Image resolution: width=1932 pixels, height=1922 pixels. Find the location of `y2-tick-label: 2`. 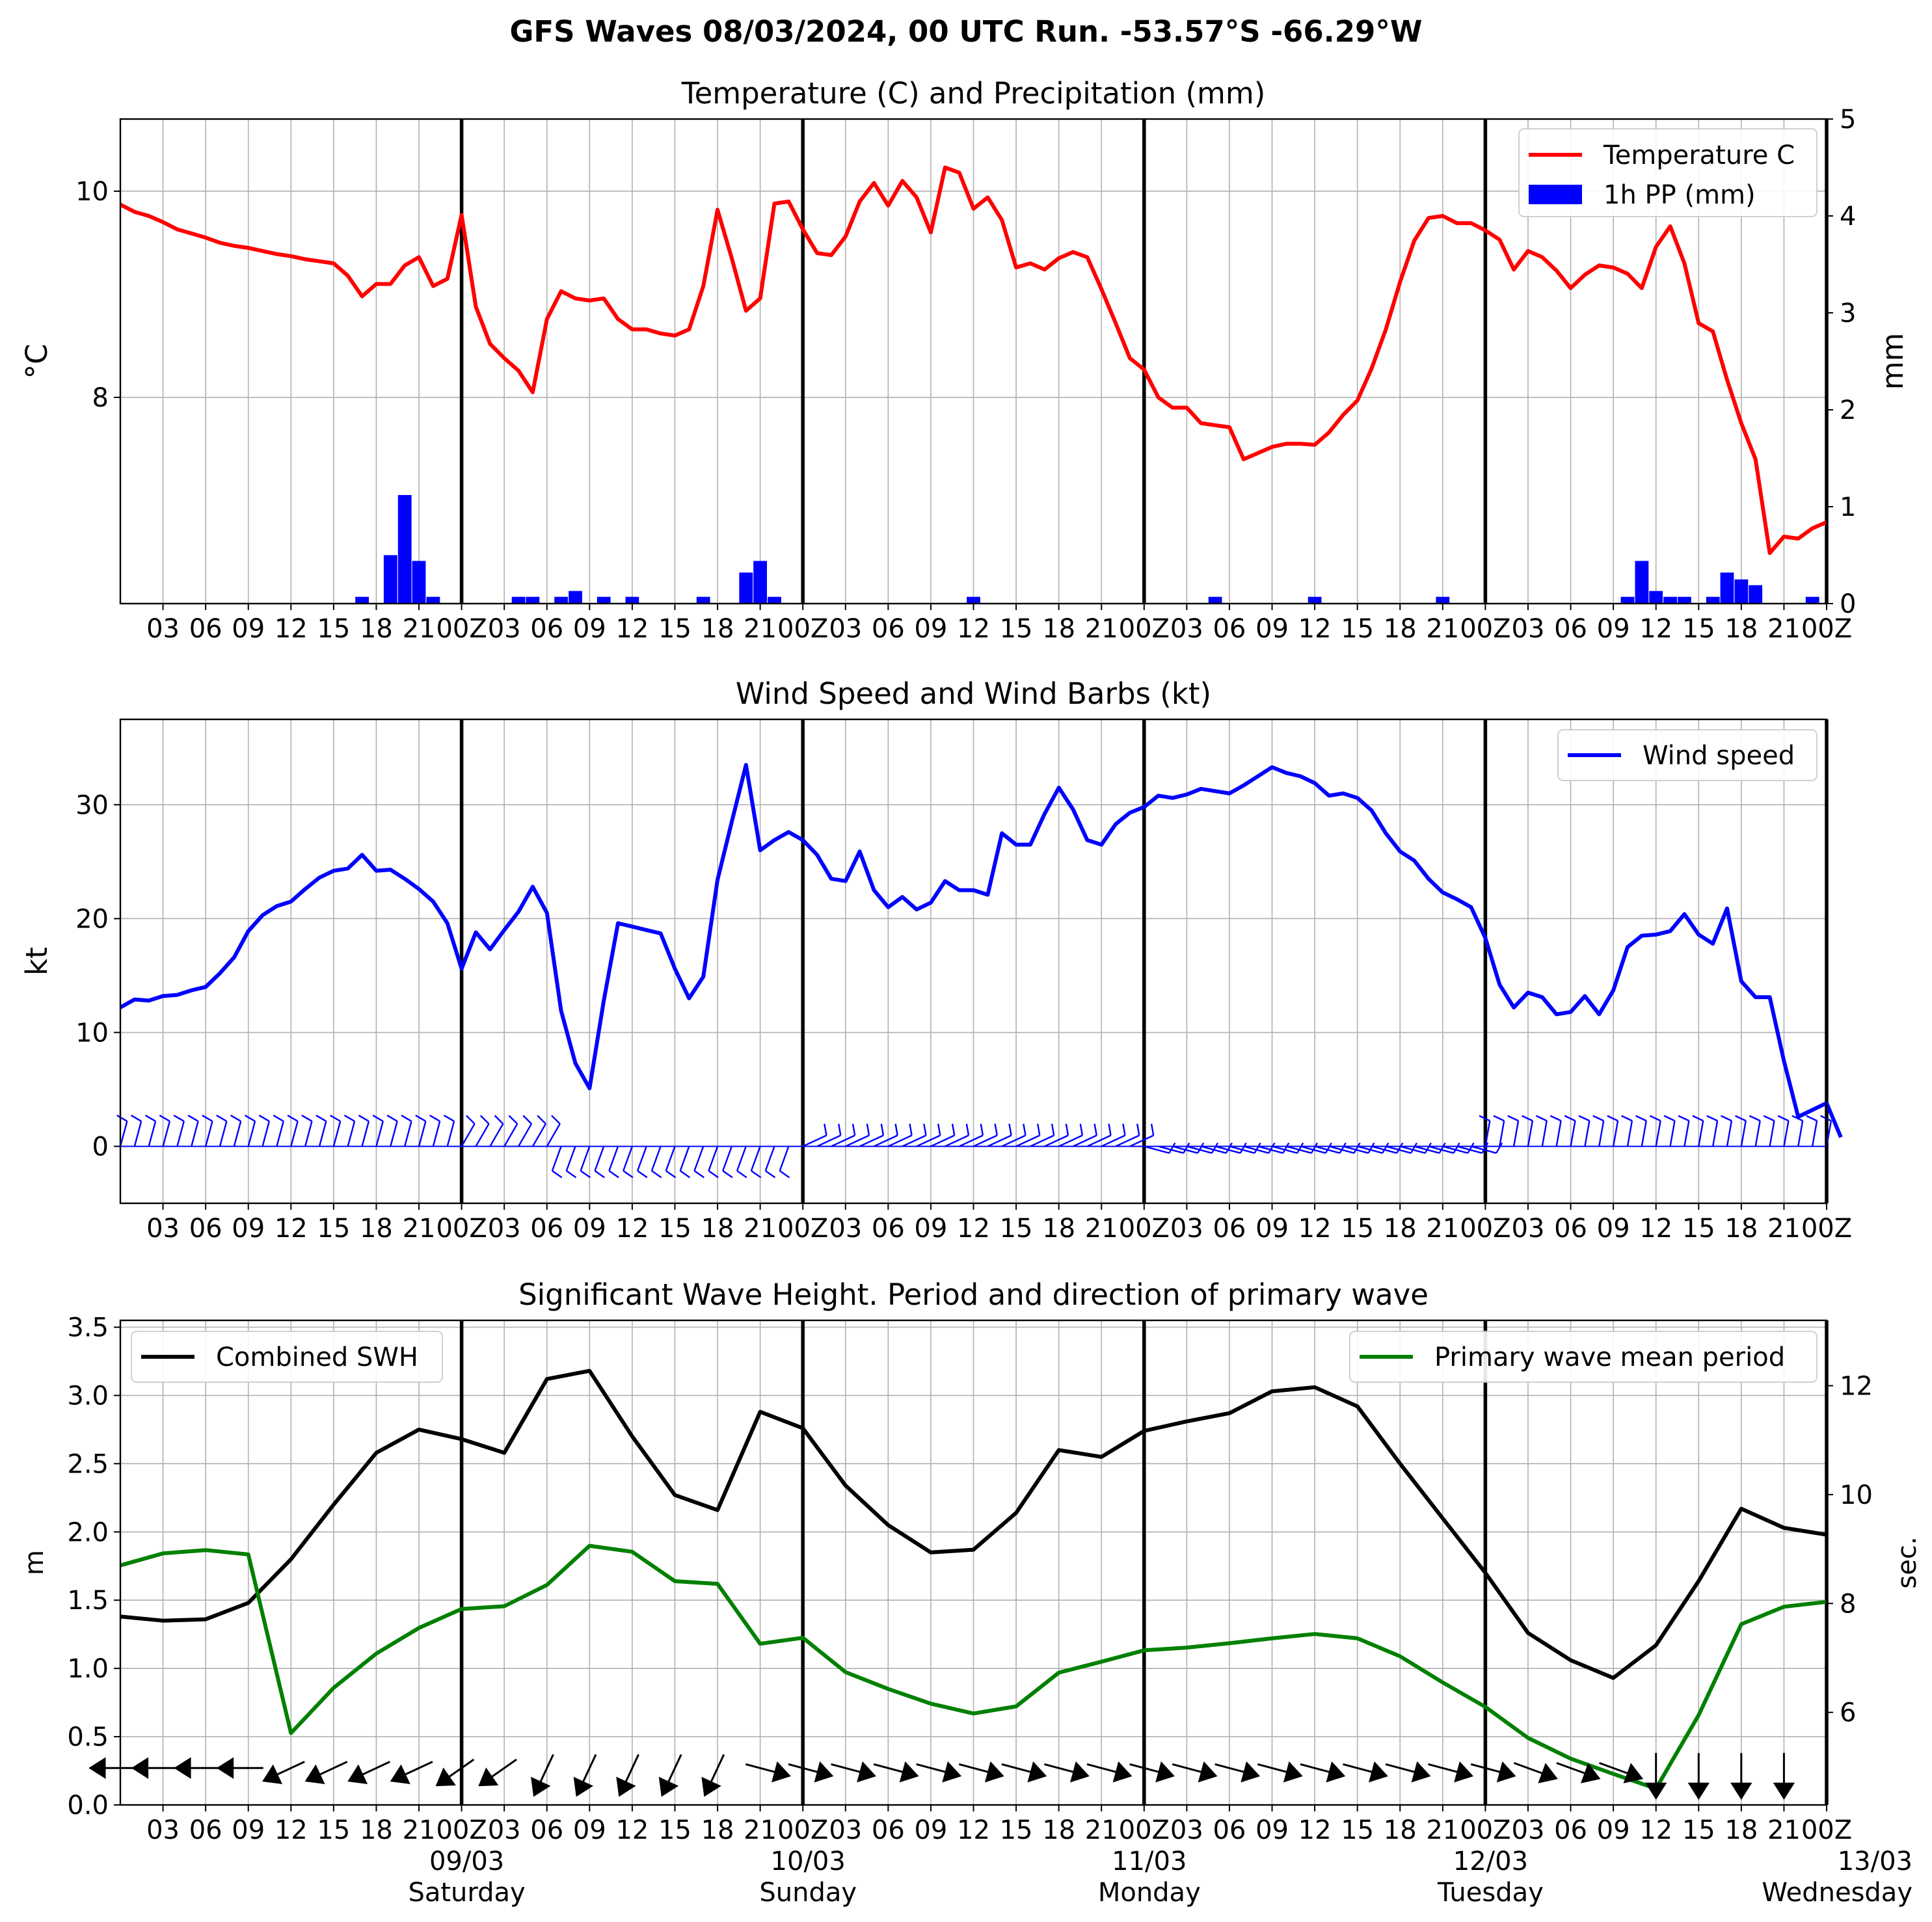

y2-tick-label: 2 is located at coordinates (1848, 410).